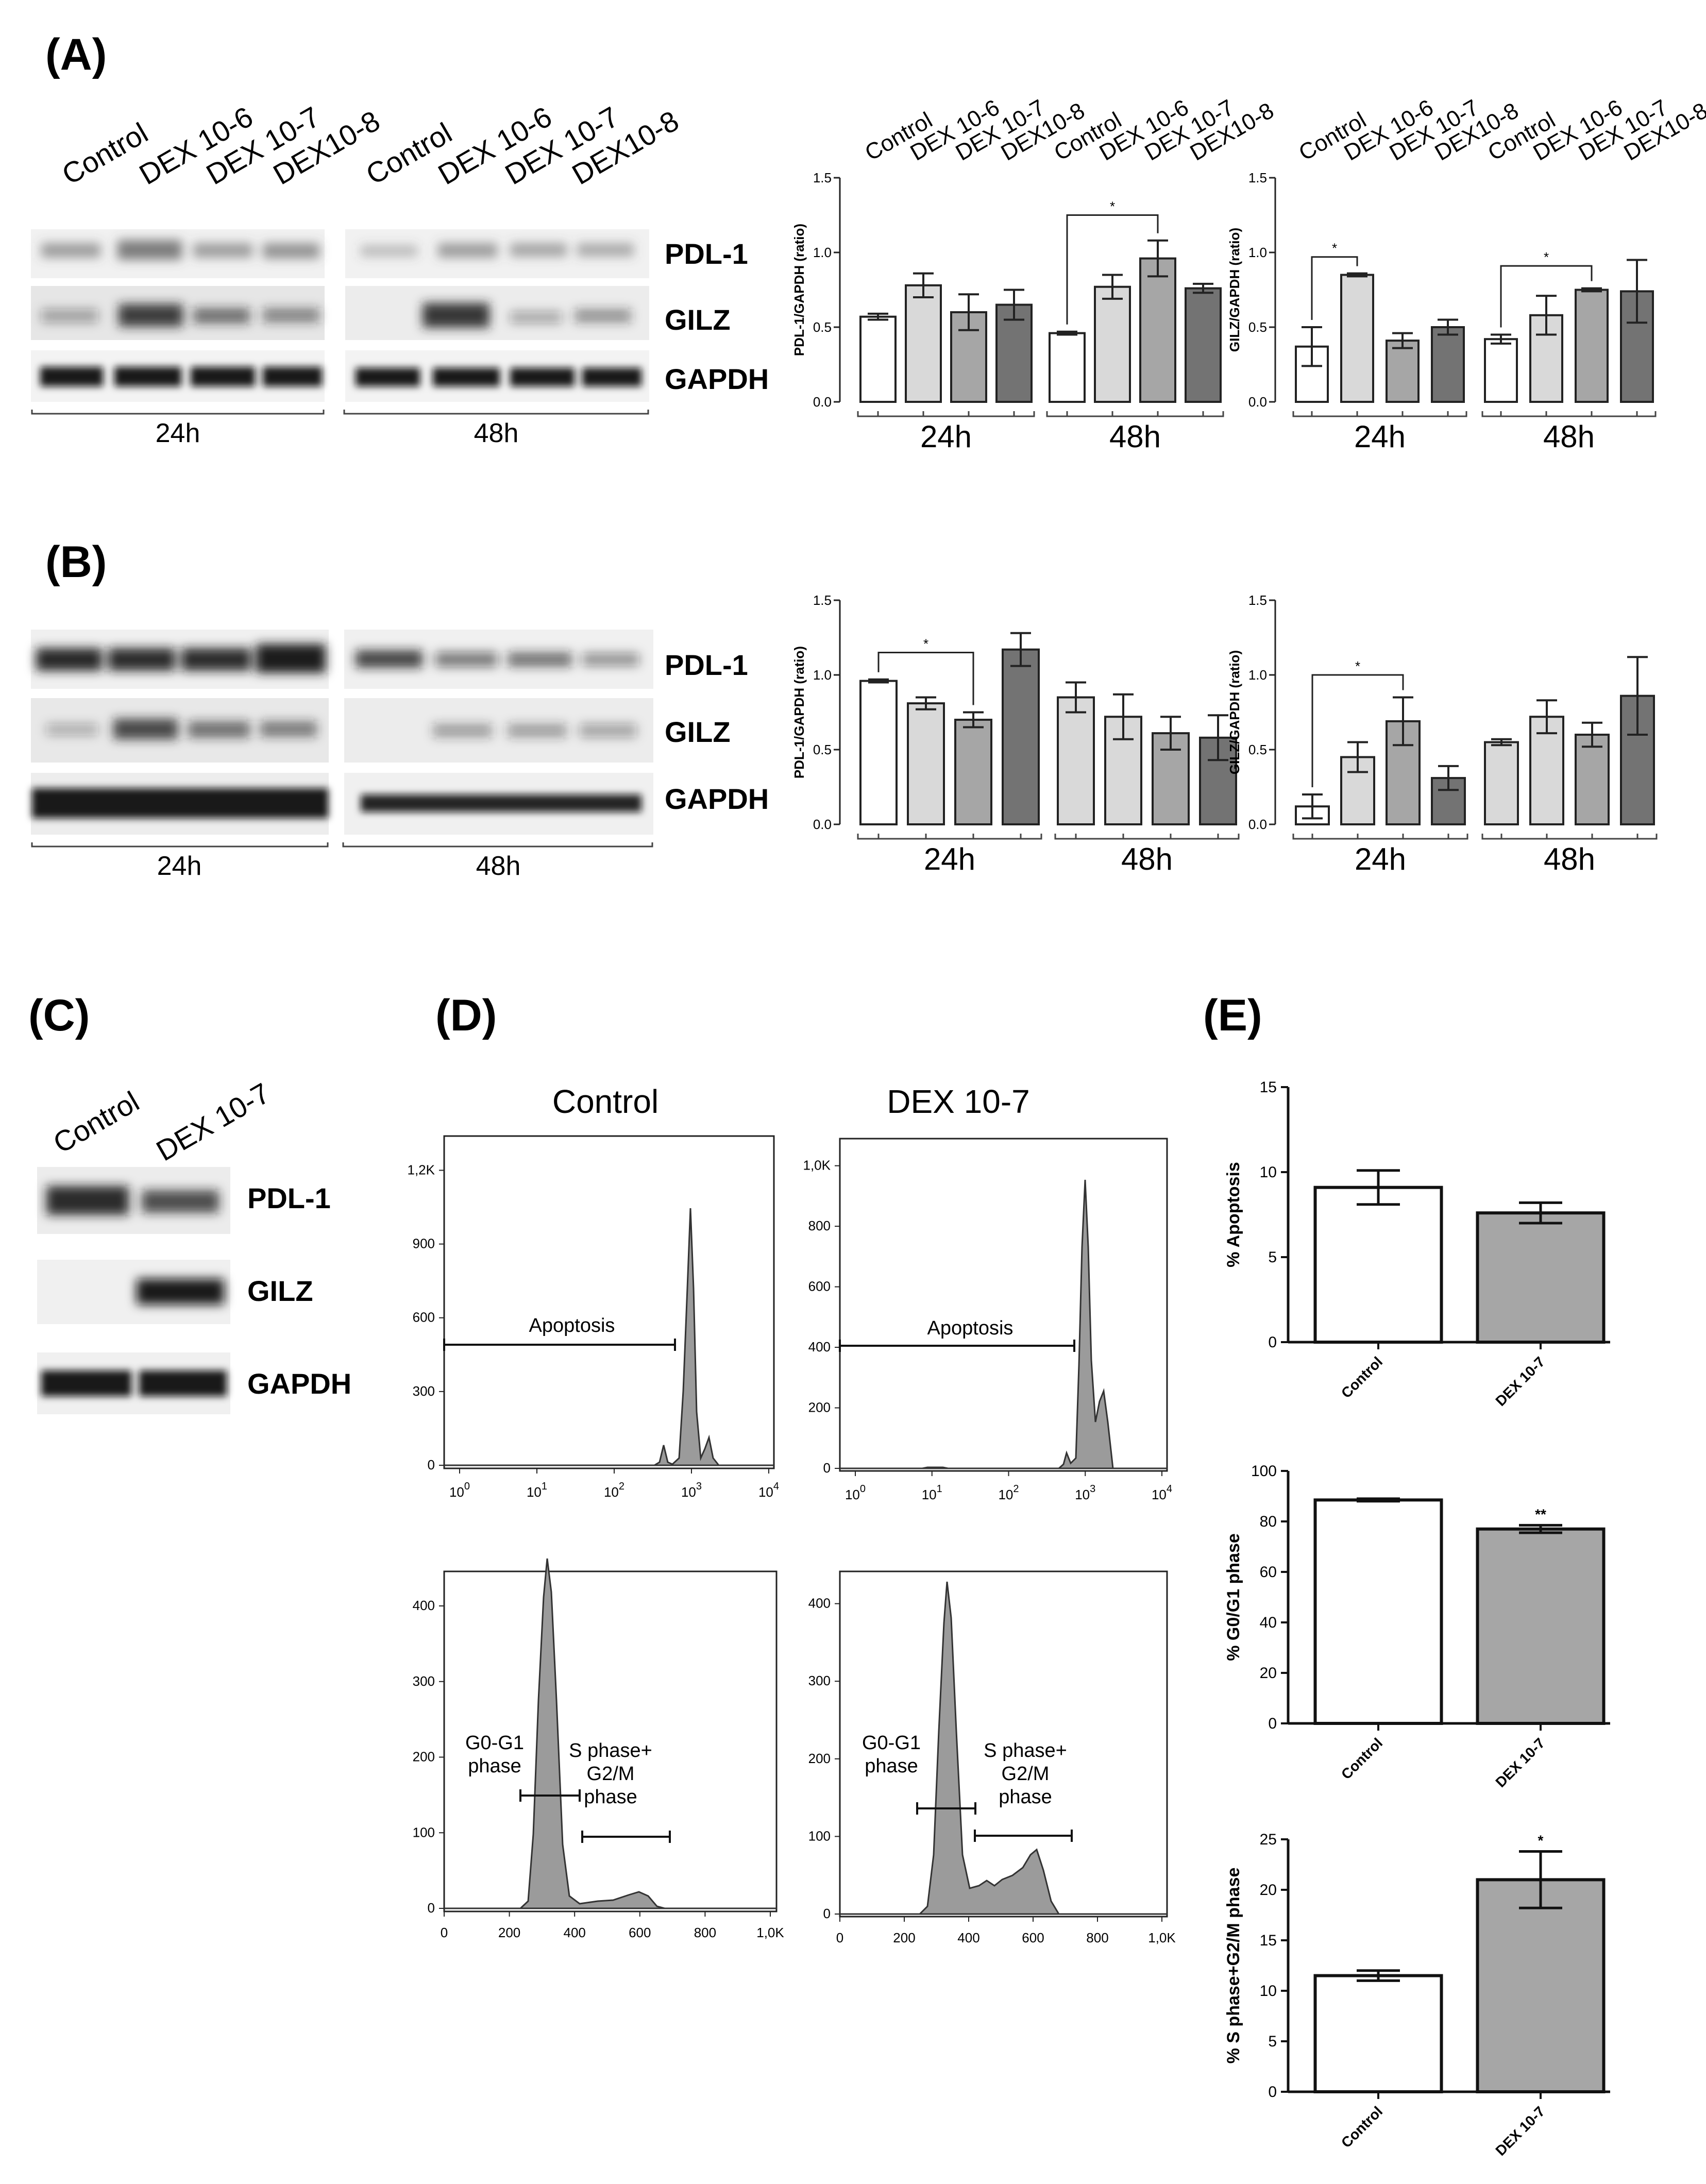 This screenshot has width=1706, height=2184. Describe the element at coordinates (1234, 1214) in the screenshot. I see `y-axis-label: % Apoptosis` at that location.